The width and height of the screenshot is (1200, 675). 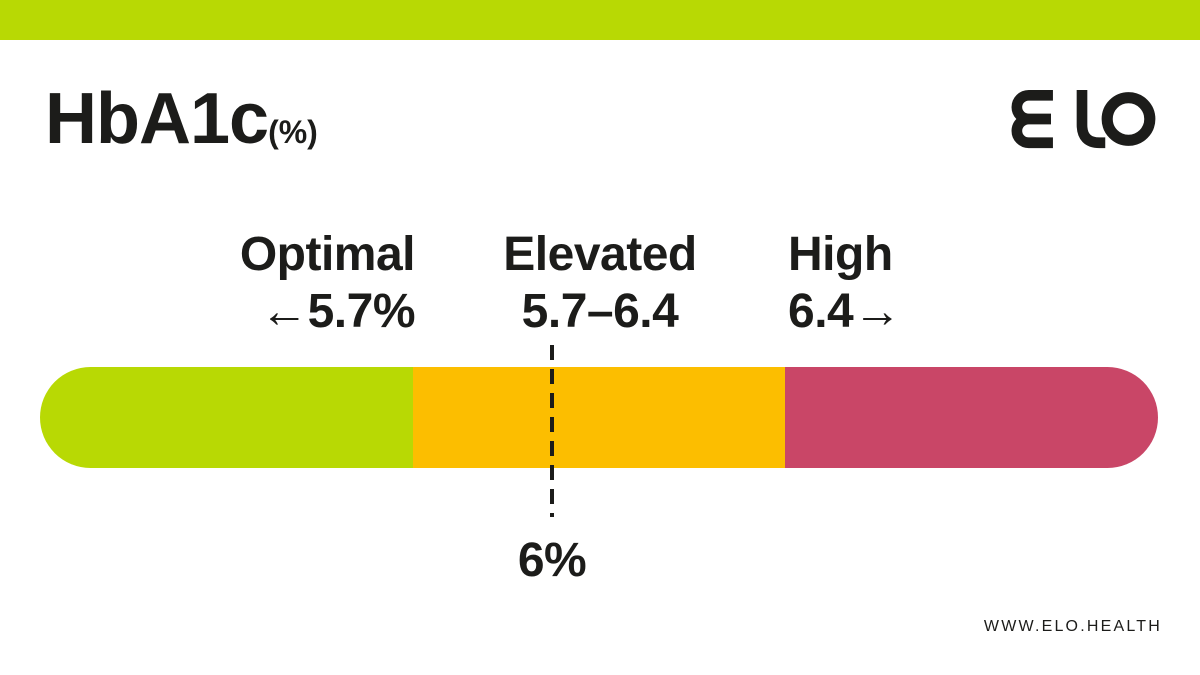 I want to click on logo-letter-l, so click(x=1091, y=119).